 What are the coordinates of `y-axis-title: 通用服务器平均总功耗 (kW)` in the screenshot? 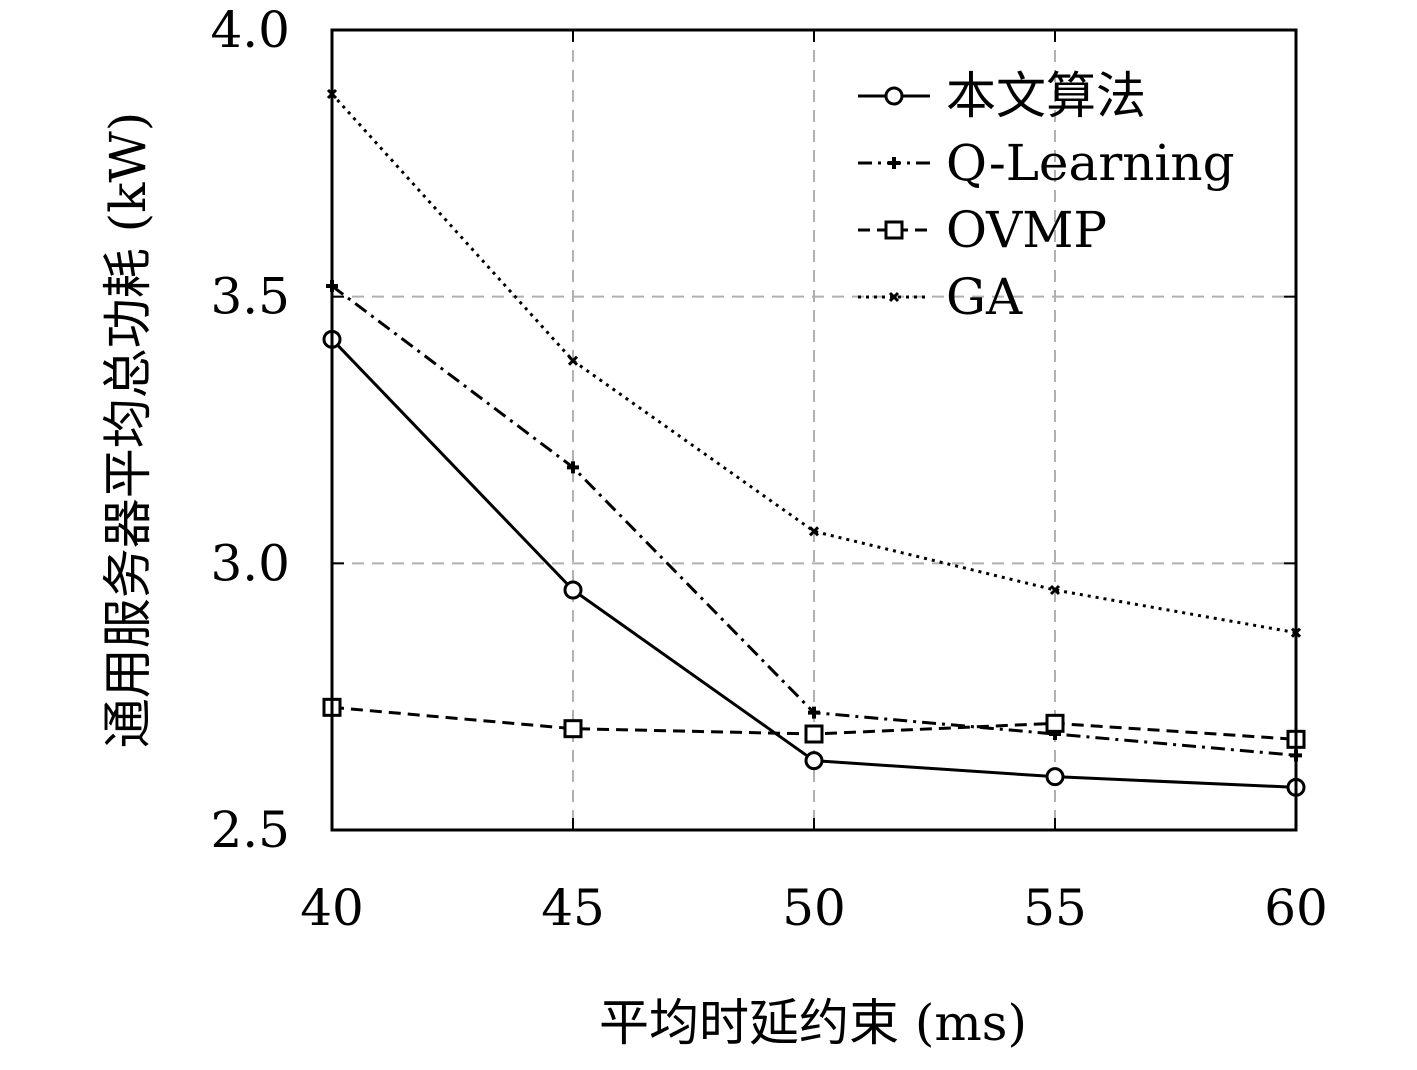 It's located at (128, 430).